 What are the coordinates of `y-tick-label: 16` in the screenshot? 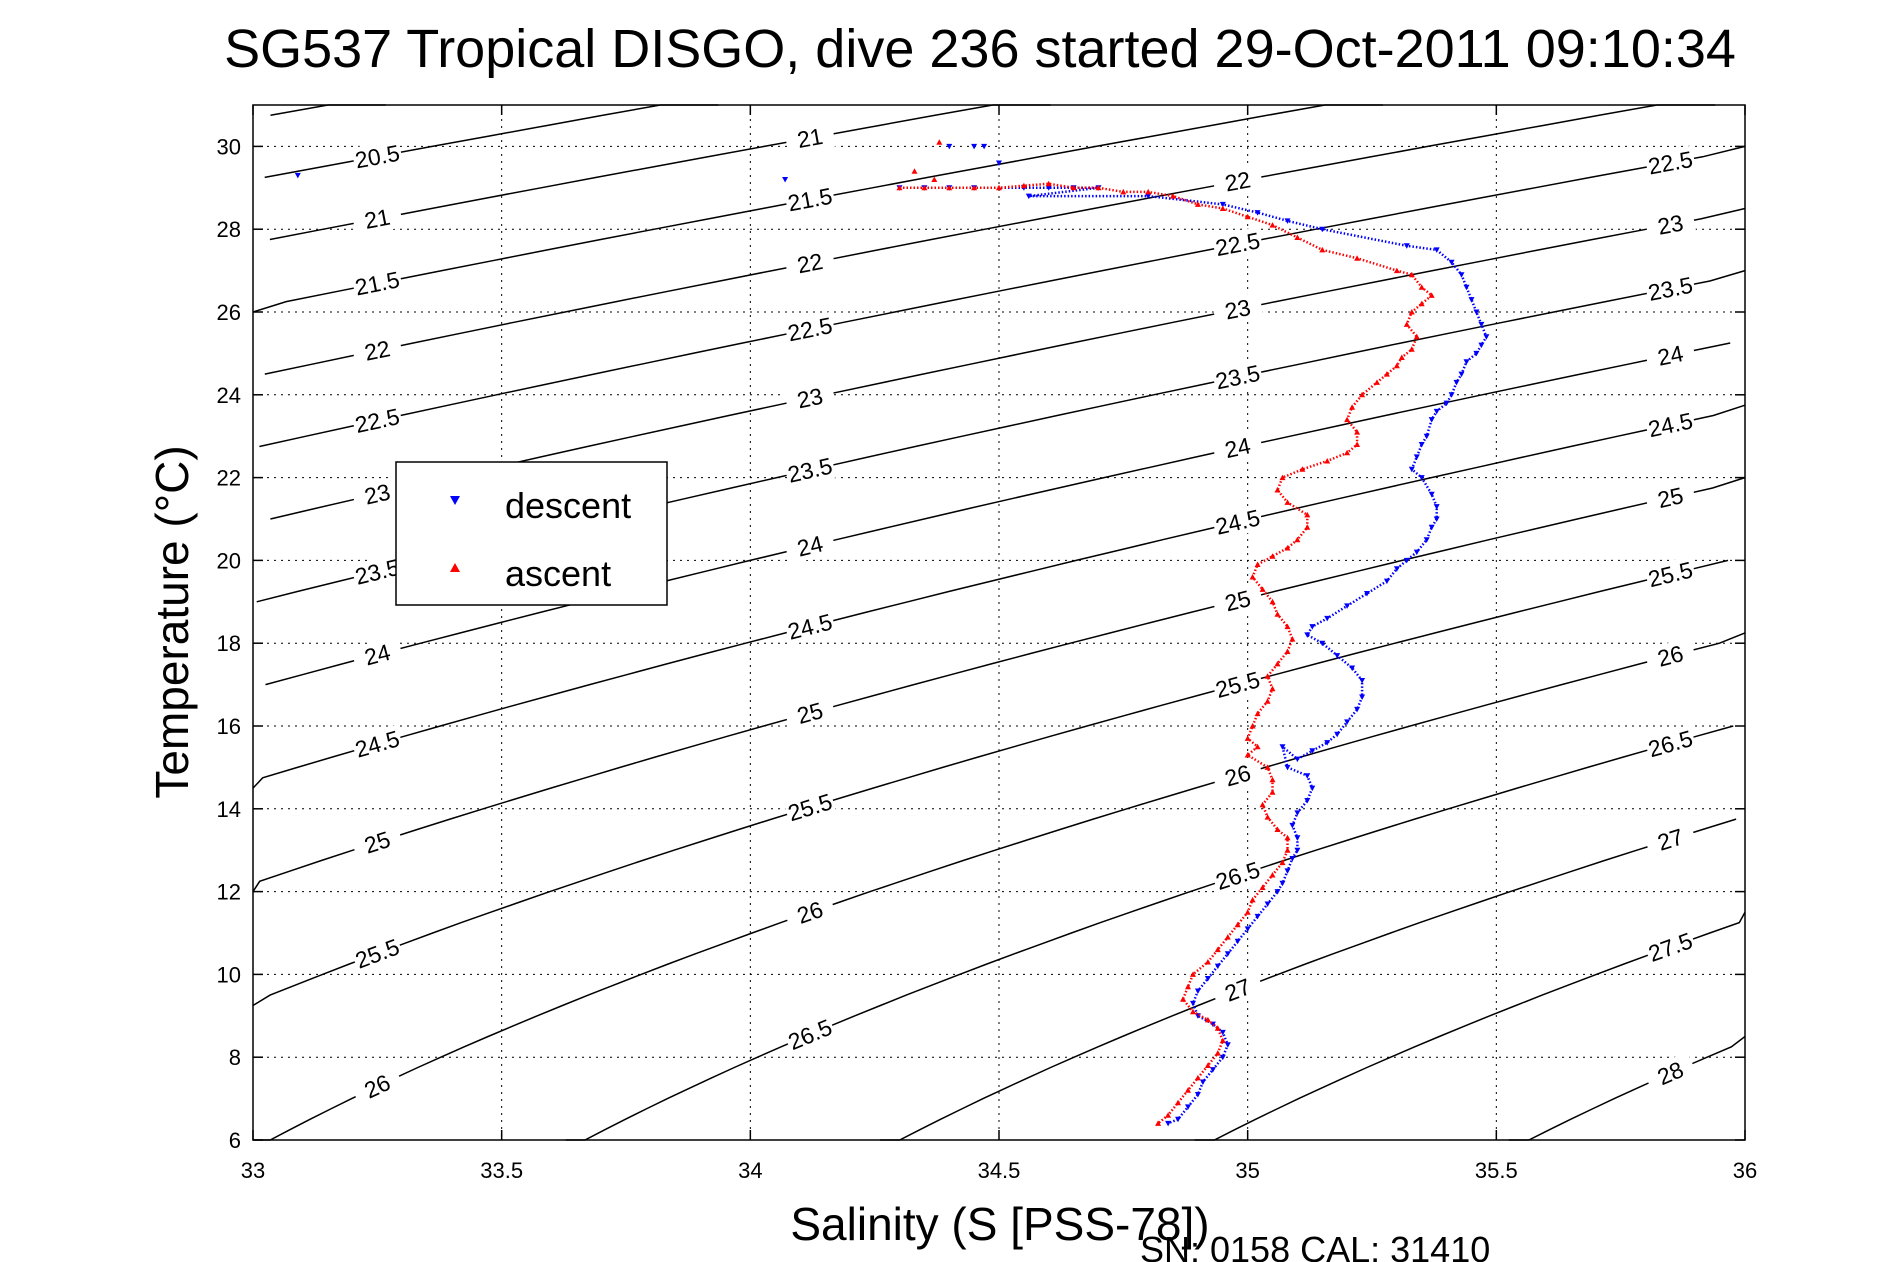 It's located at (229, 726).